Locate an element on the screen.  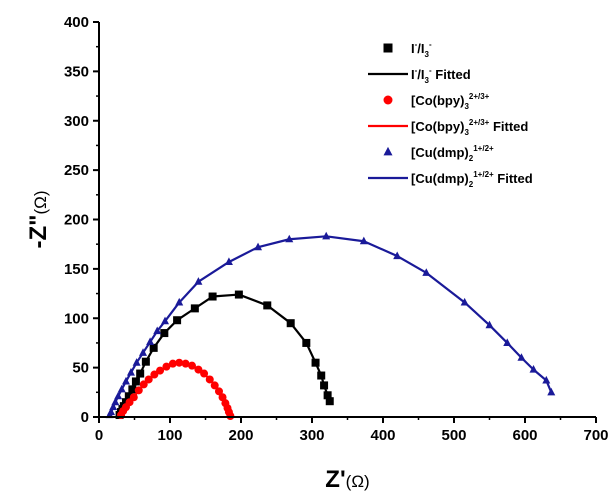
legend-label: [Co(bpy)32+/3+ Fitted is located at coordinates (469, 127).